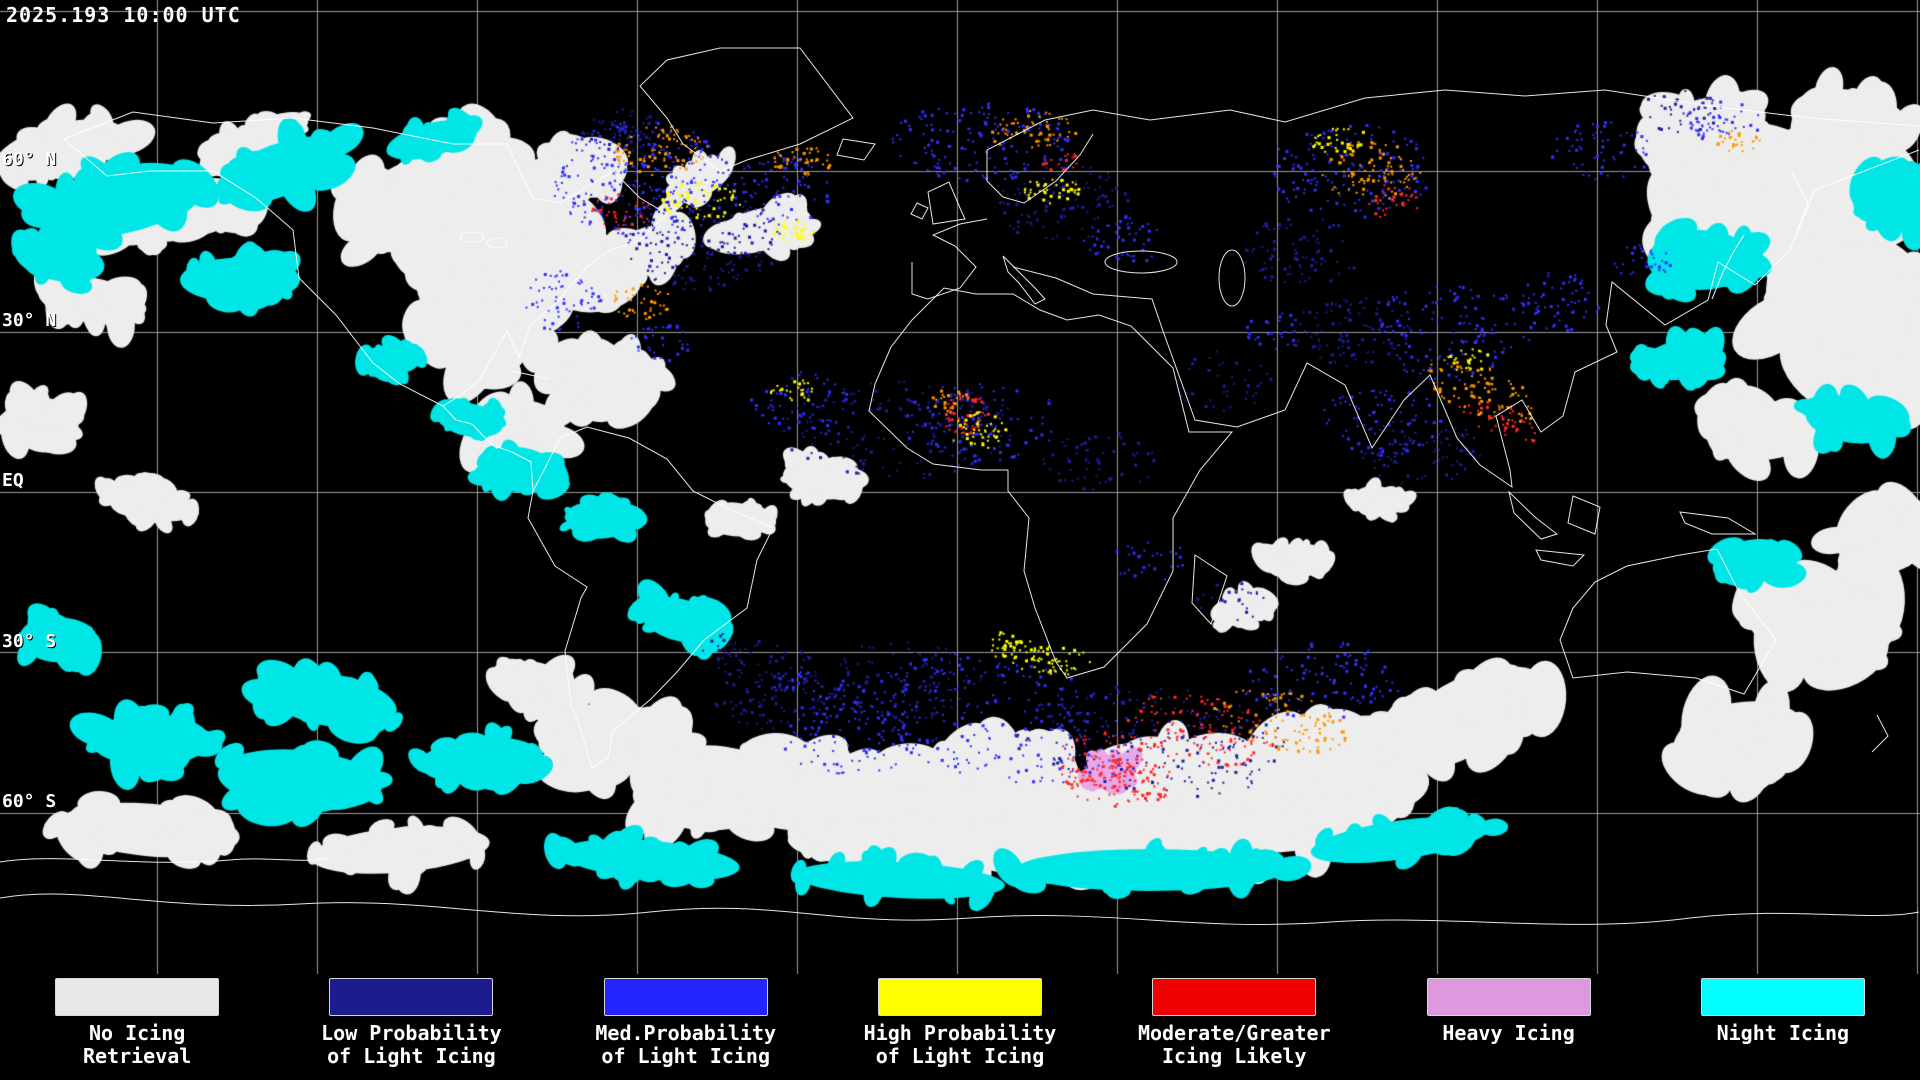 The height and width of the screenshot is (1080, 1920). What do you see at coordinates (1234, 1056) in the screenshot?
I see `legend-label-line: Icing Likely` at bounding box center [1234, 1056].